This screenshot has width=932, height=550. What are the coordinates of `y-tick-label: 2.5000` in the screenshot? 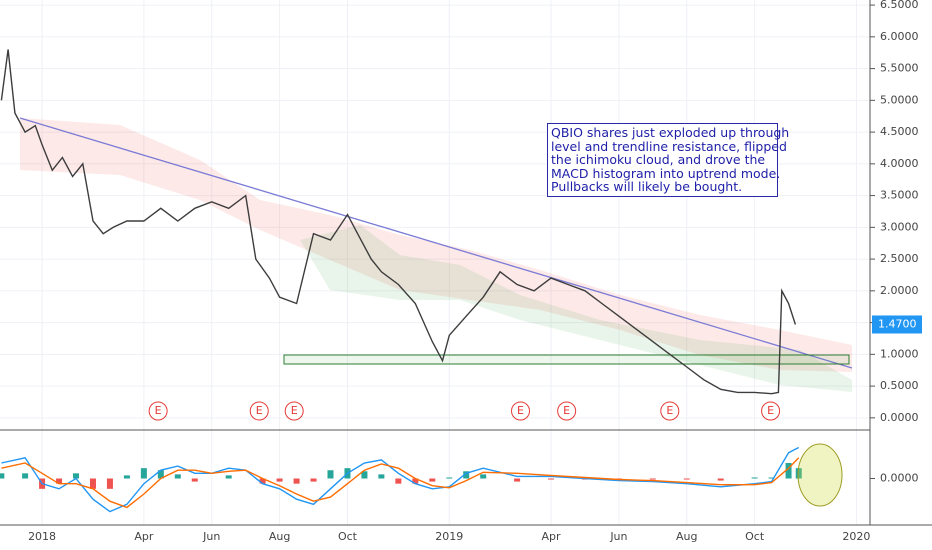 It's located at (899, 258).